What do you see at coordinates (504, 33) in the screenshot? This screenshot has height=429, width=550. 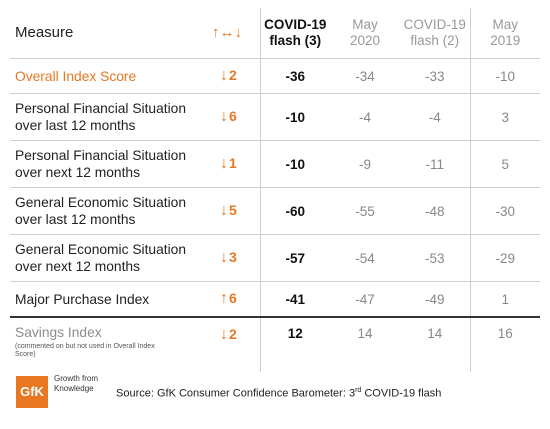 I see `may-2019-header: May 2019` at bounding box center [504, 33].